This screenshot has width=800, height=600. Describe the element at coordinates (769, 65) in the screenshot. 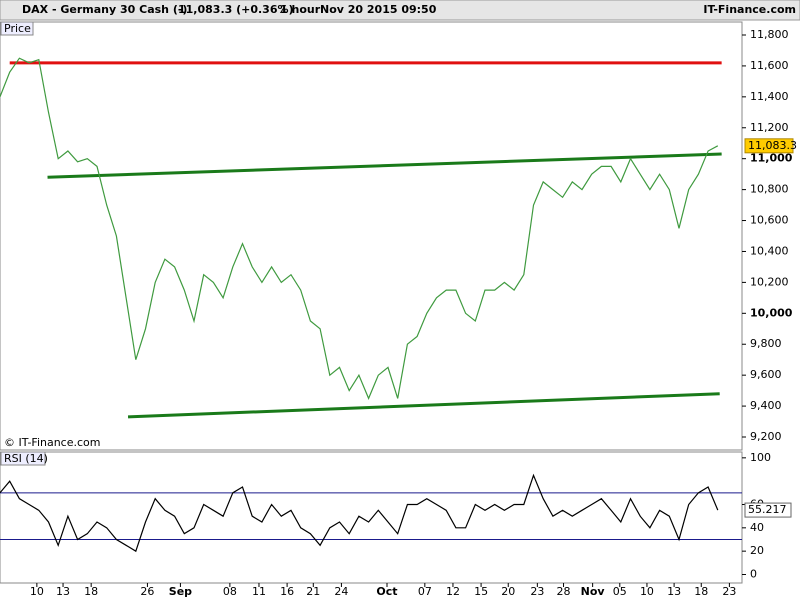

I see `y-tick-label: 11,600` at that location.